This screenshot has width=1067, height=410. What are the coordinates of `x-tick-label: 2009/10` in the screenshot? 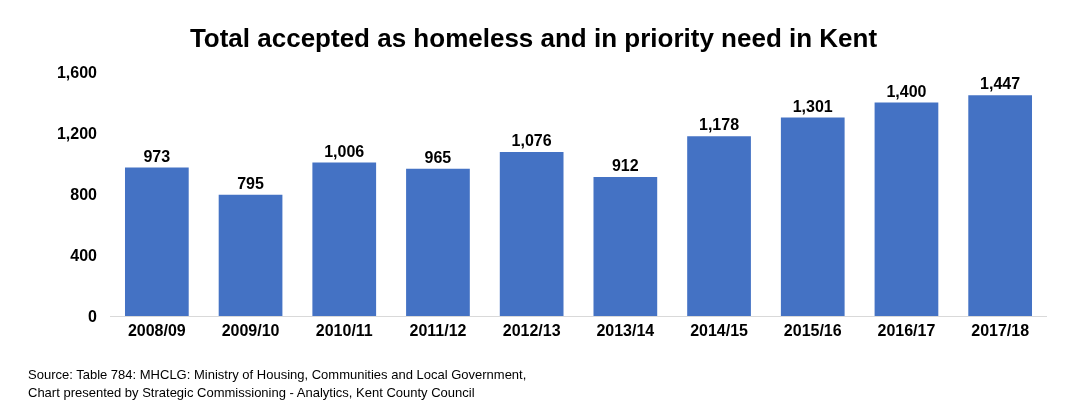 It's located at (250, 331).